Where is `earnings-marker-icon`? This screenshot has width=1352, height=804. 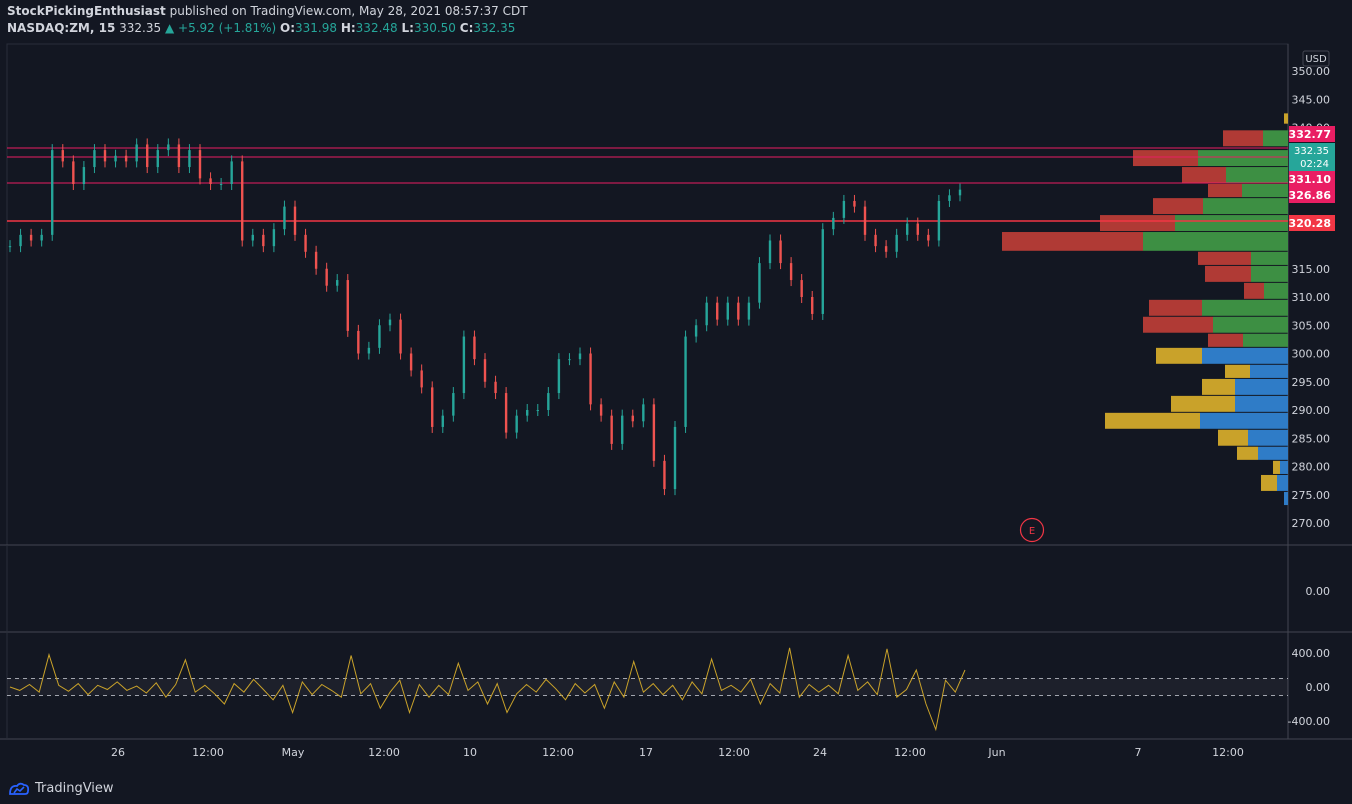
earnings-marker-icon is located at coordinates (1032, 530).